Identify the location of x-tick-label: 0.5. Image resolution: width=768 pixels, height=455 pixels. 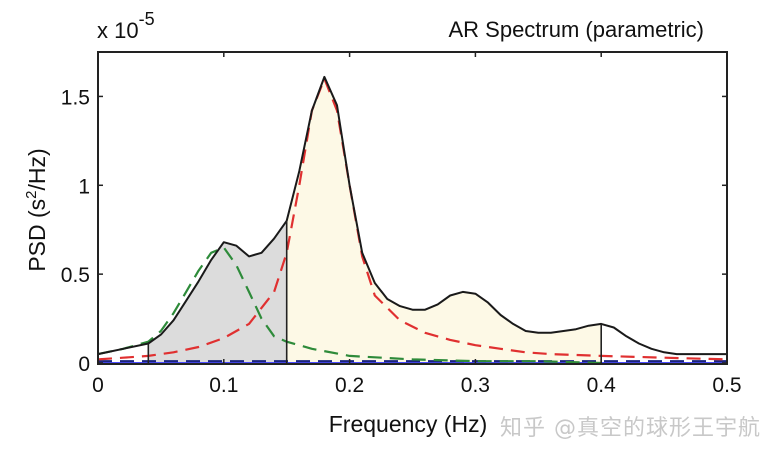
(726, 385).